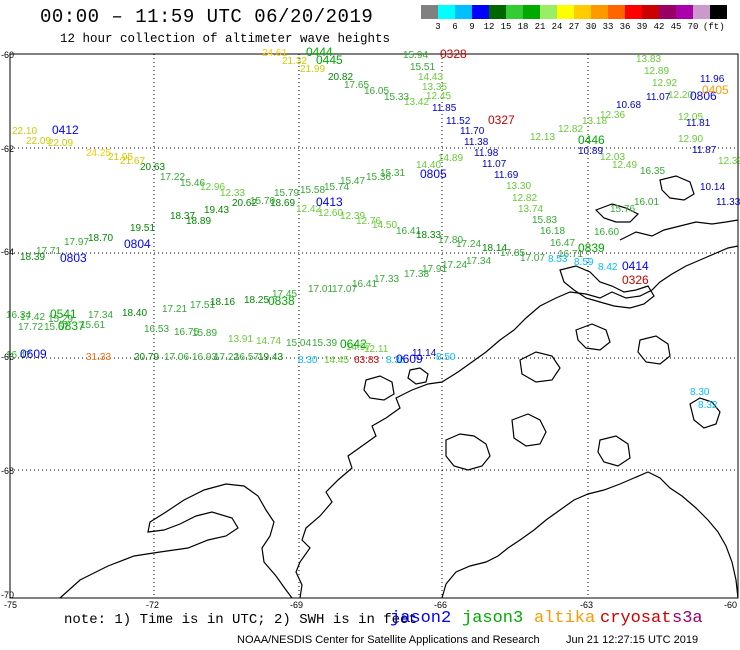 The width and height of the screenshot is (740, 650). I want to click on wave-height-value: 8.50, so click(446, 357).